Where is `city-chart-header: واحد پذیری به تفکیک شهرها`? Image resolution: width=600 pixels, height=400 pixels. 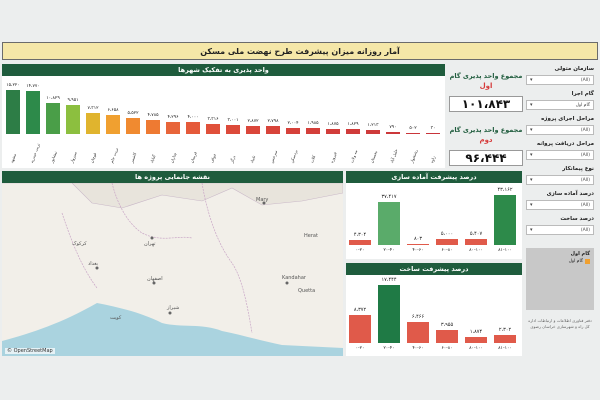
city-chart-header: واحد پذیری به تفکیک شهرها is located at coordinates (223, 70).